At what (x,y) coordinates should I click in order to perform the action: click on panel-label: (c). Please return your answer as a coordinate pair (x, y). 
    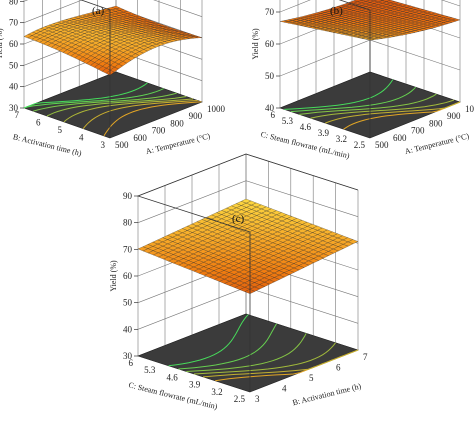
    Looking at the image, I should click on (238, 219).